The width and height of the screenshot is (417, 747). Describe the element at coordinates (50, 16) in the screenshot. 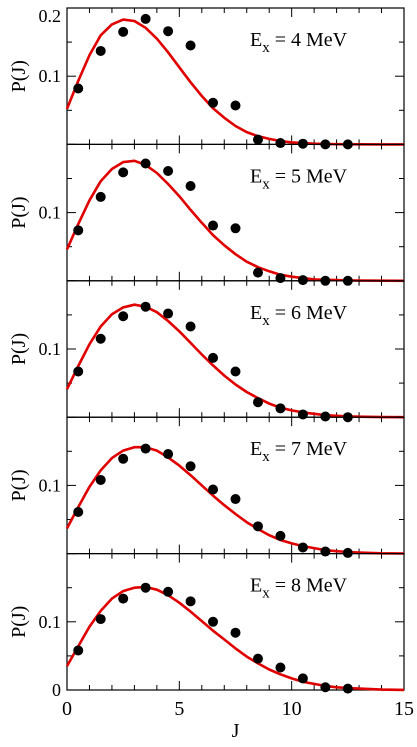

I see `y-tick-label: 0.2` at that location.